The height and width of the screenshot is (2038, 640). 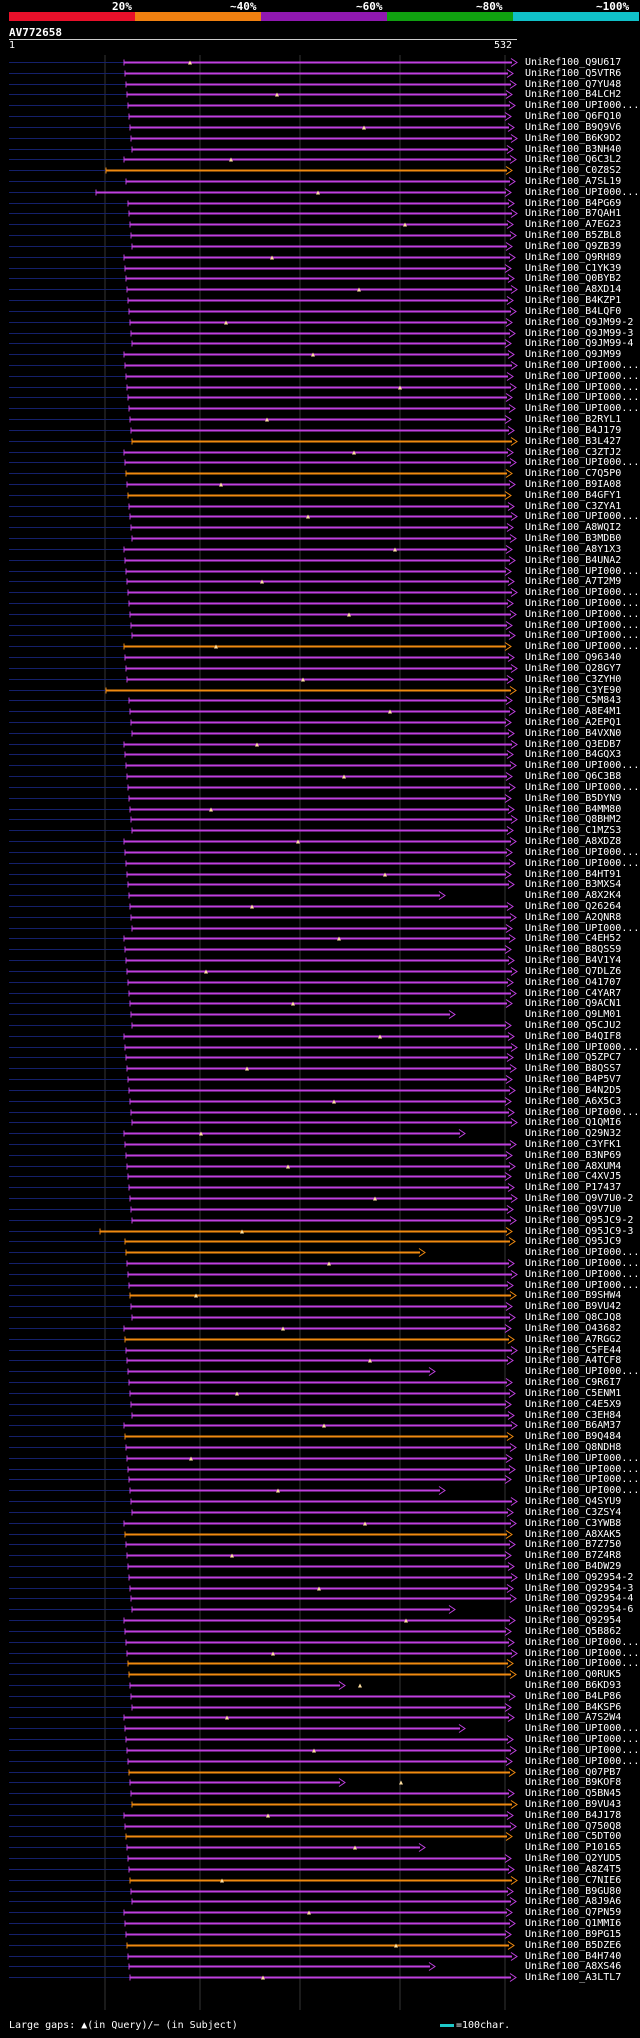 I want to click on hit-label: UniRef100_B5DYN9, so click(x=573, y=798).